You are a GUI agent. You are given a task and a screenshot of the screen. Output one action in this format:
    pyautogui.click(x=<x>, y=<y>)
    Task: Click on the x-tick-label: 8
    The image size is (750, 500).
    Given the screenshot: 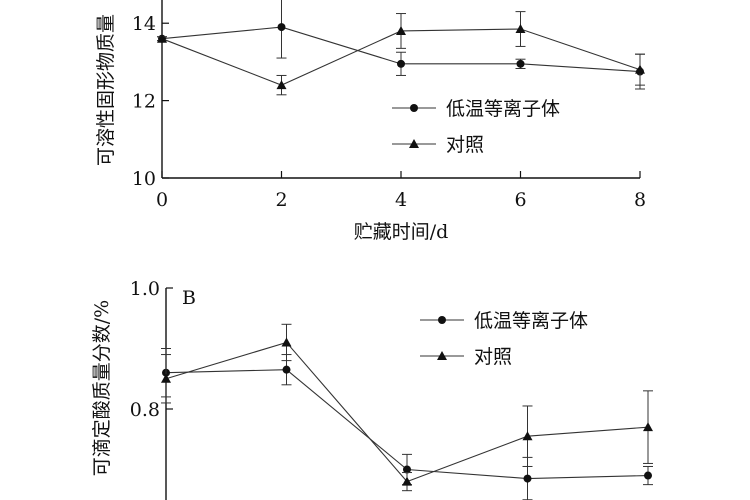 What is the action you would take?
    pyautogui.click(x=640, y=200)
    